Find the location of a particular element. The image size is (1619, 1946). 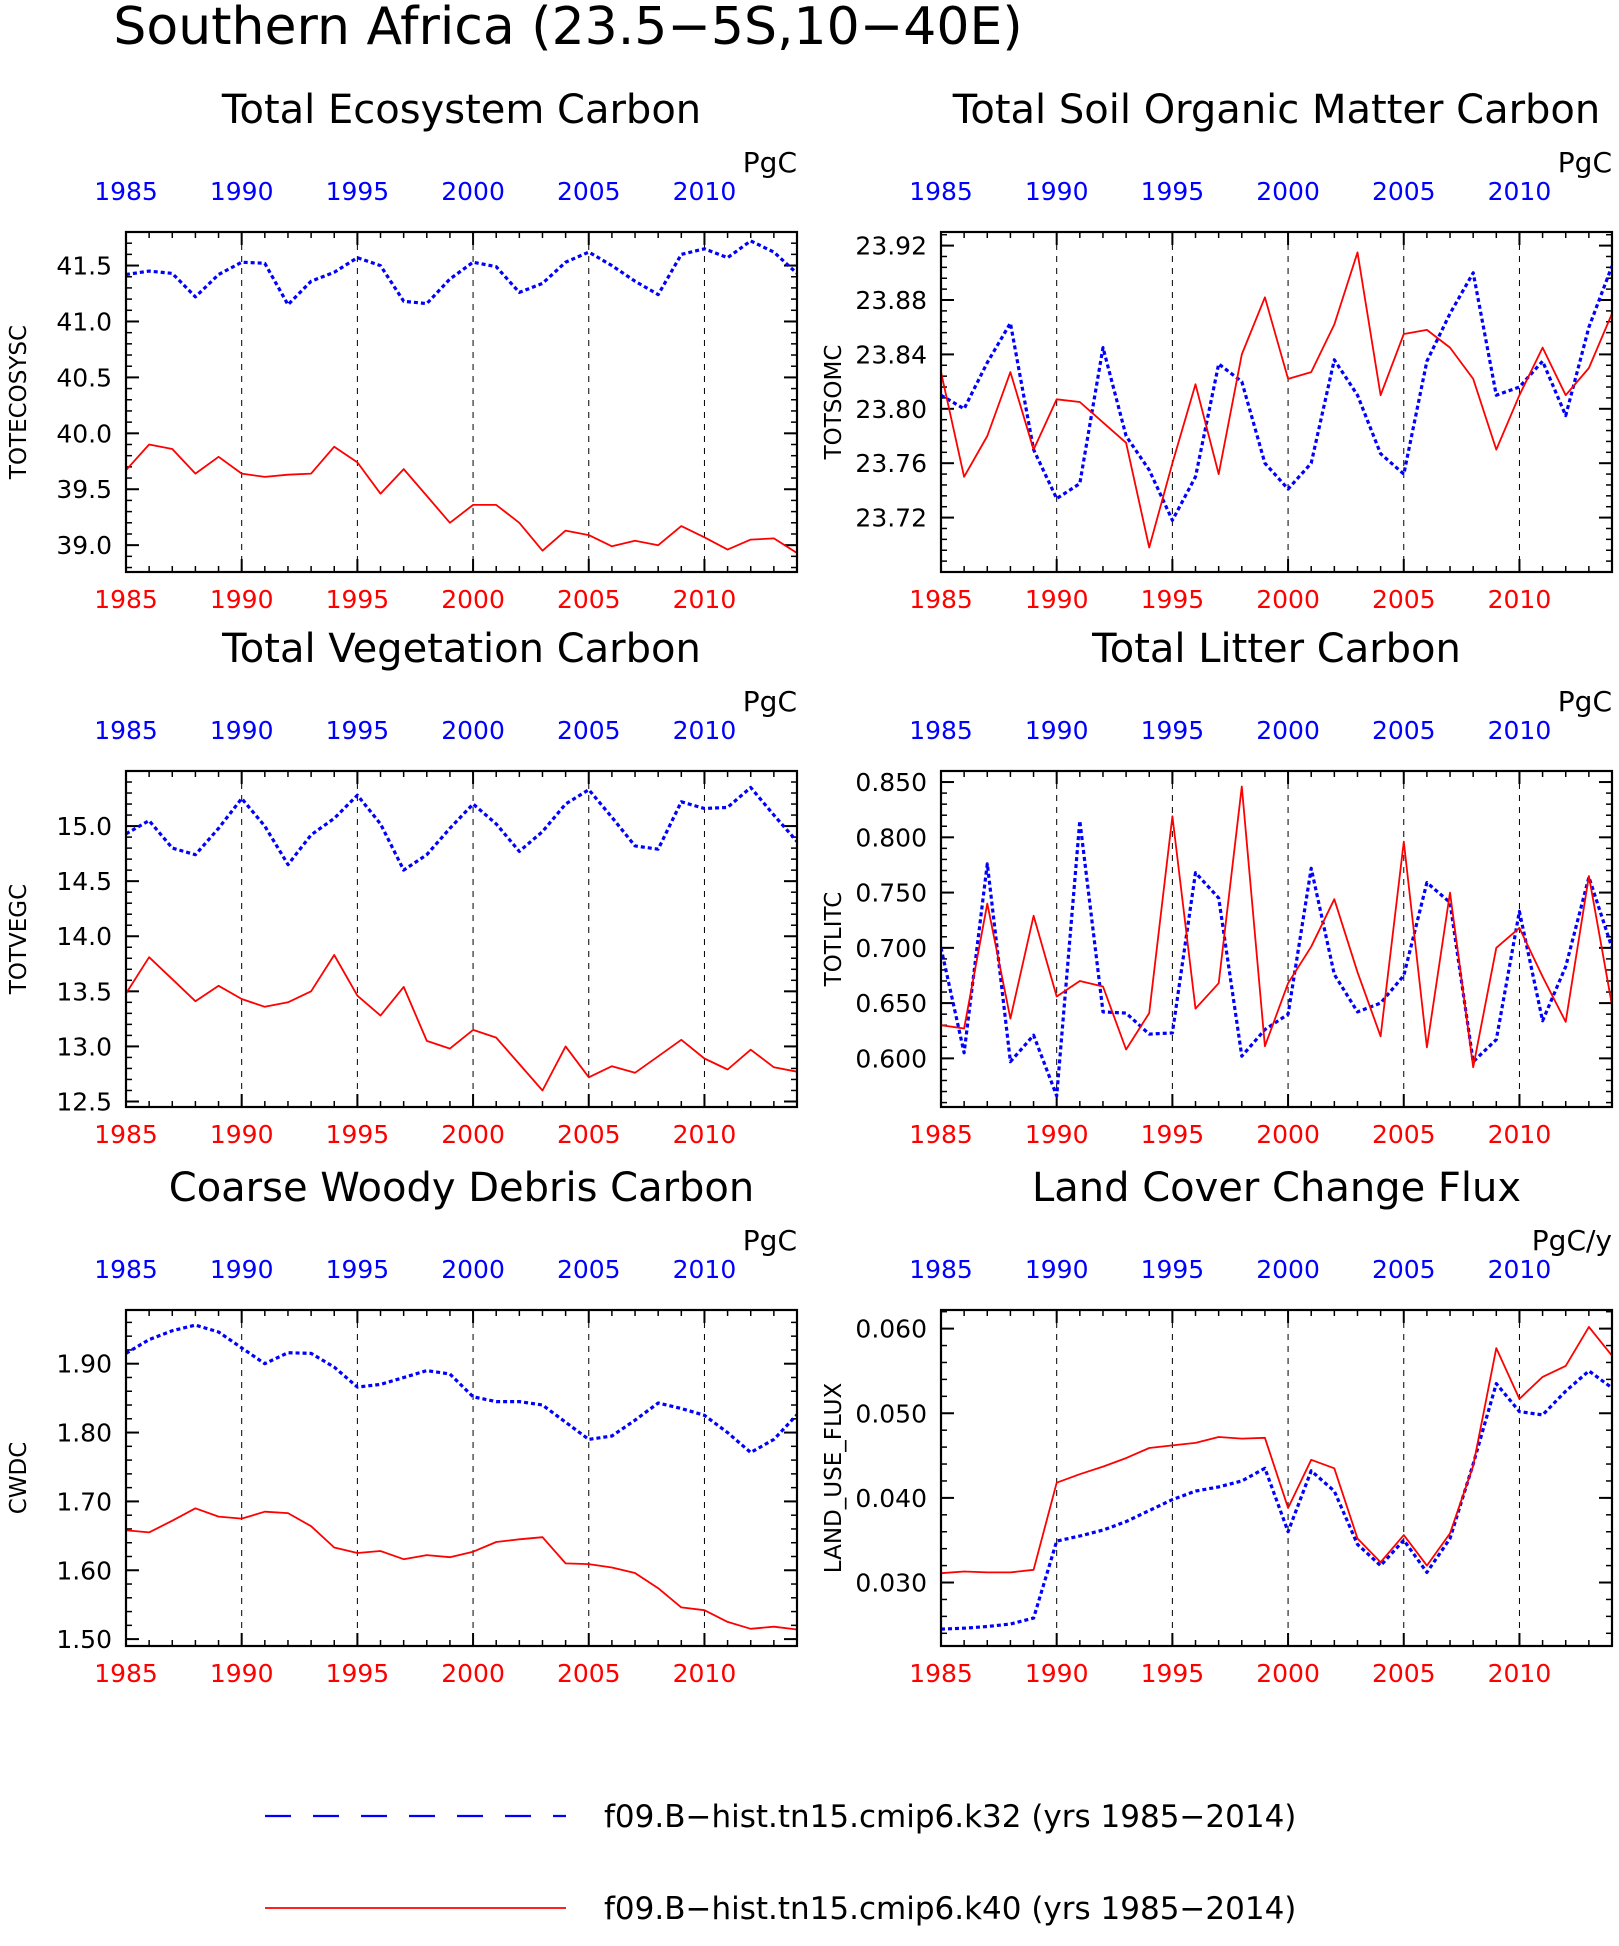

y-tick-label: 1.90 is located at coordinates (84, 1364).